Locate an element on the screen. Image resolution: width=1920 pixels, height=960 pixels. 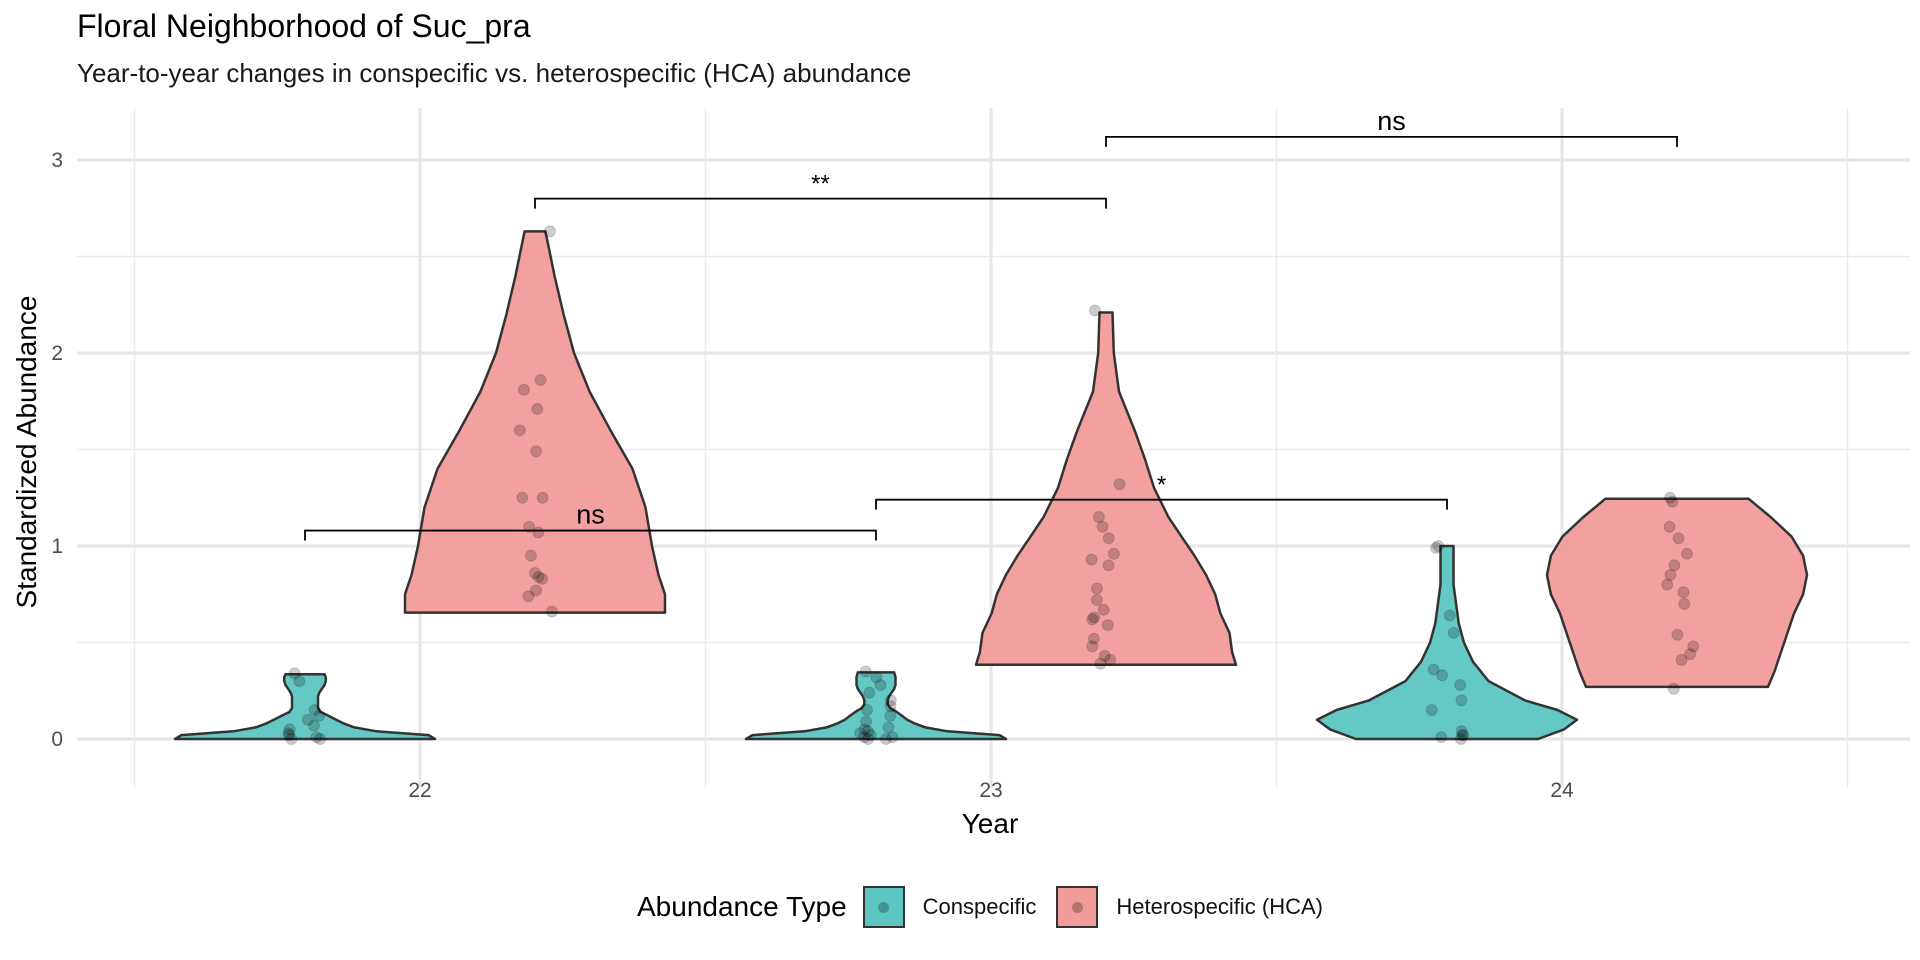
legend-key-heterospecific is located at coordinates (1077, 907).